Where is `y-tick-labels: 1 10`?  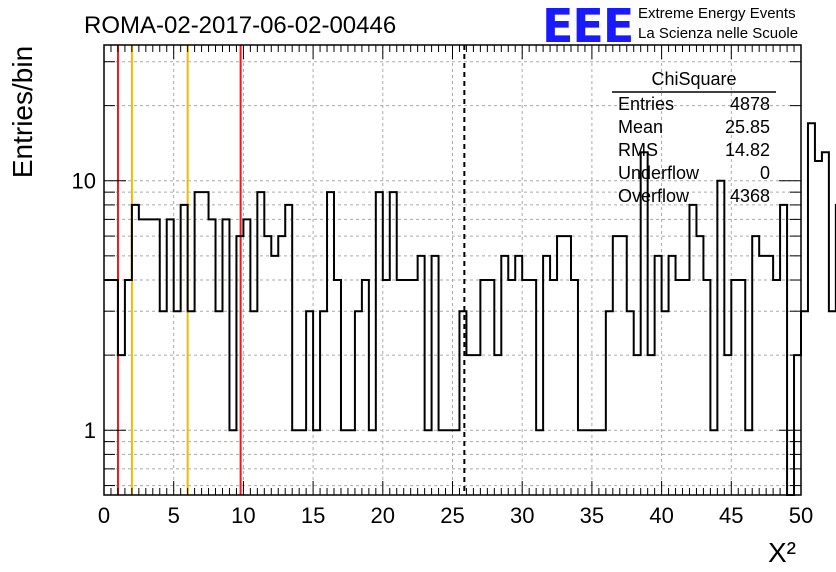
y-tick-labels: 1 10 is located at coordinates (84, 306).